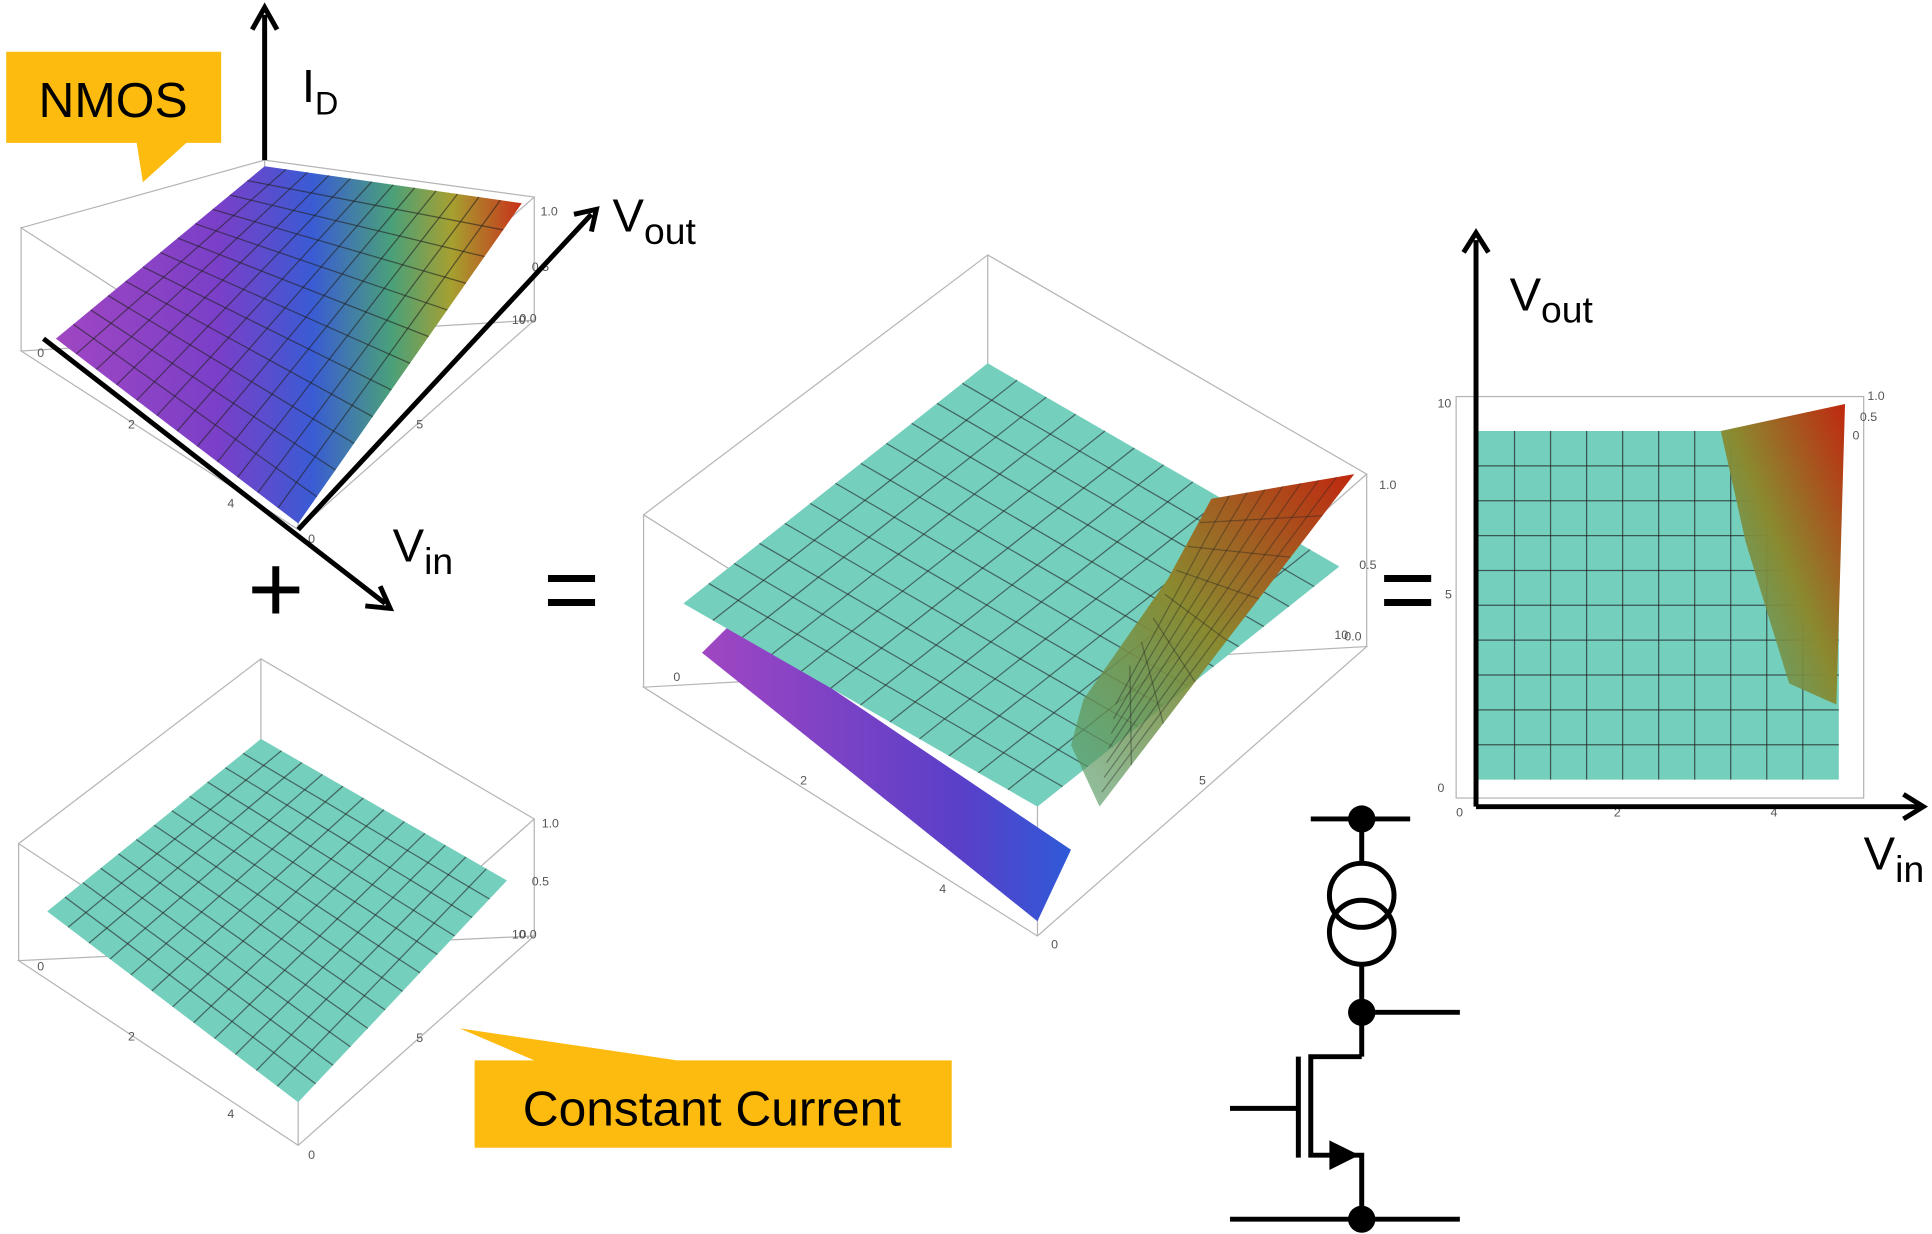 Image resolution: width=1932 pixels, height=1234 pixels. Describe the element at coordinates (276, 589) in the screenshot. I see `operator: +` at that location.